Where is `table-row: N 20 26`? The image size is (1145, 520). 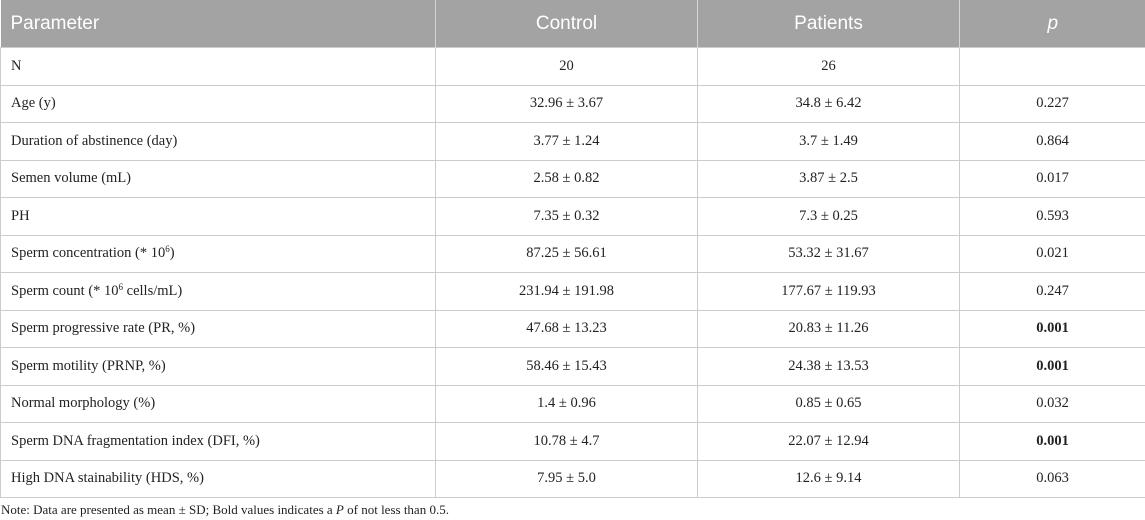
table-row: N 20 26 is located at coordinates (572, 66).